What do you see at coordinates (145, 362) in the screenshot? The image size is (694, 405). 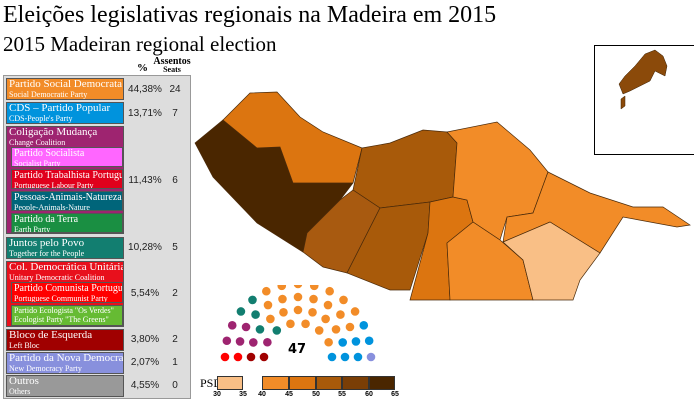 I see `pnd-pct: 2,07%` at bounding box center [145, 362].